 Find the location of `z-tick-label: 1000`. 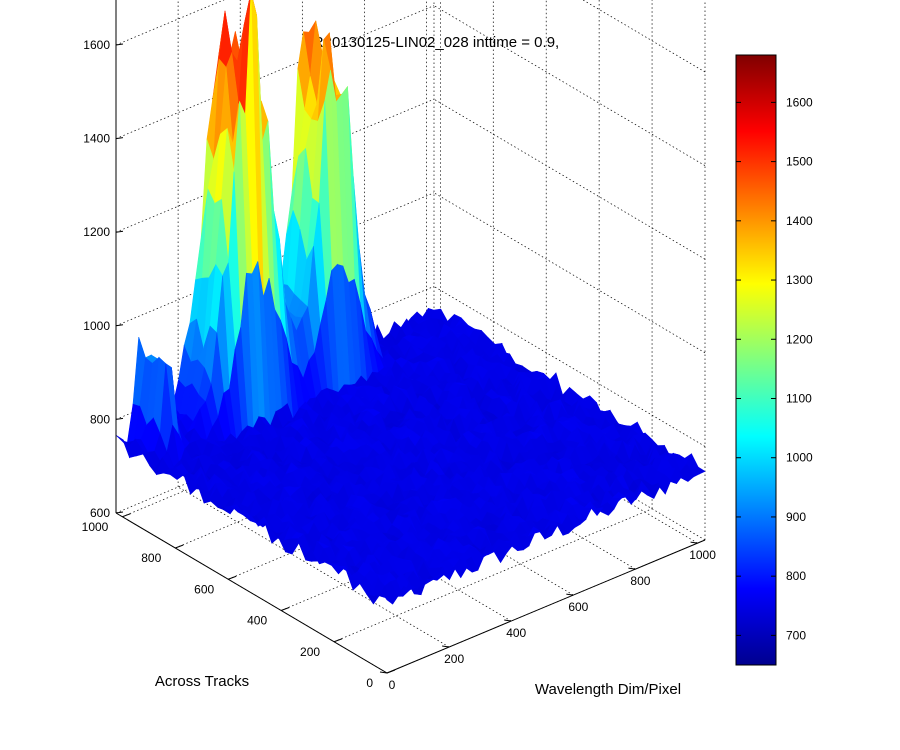

z-tick-label: 1000 is located at coordinates (96, 326).